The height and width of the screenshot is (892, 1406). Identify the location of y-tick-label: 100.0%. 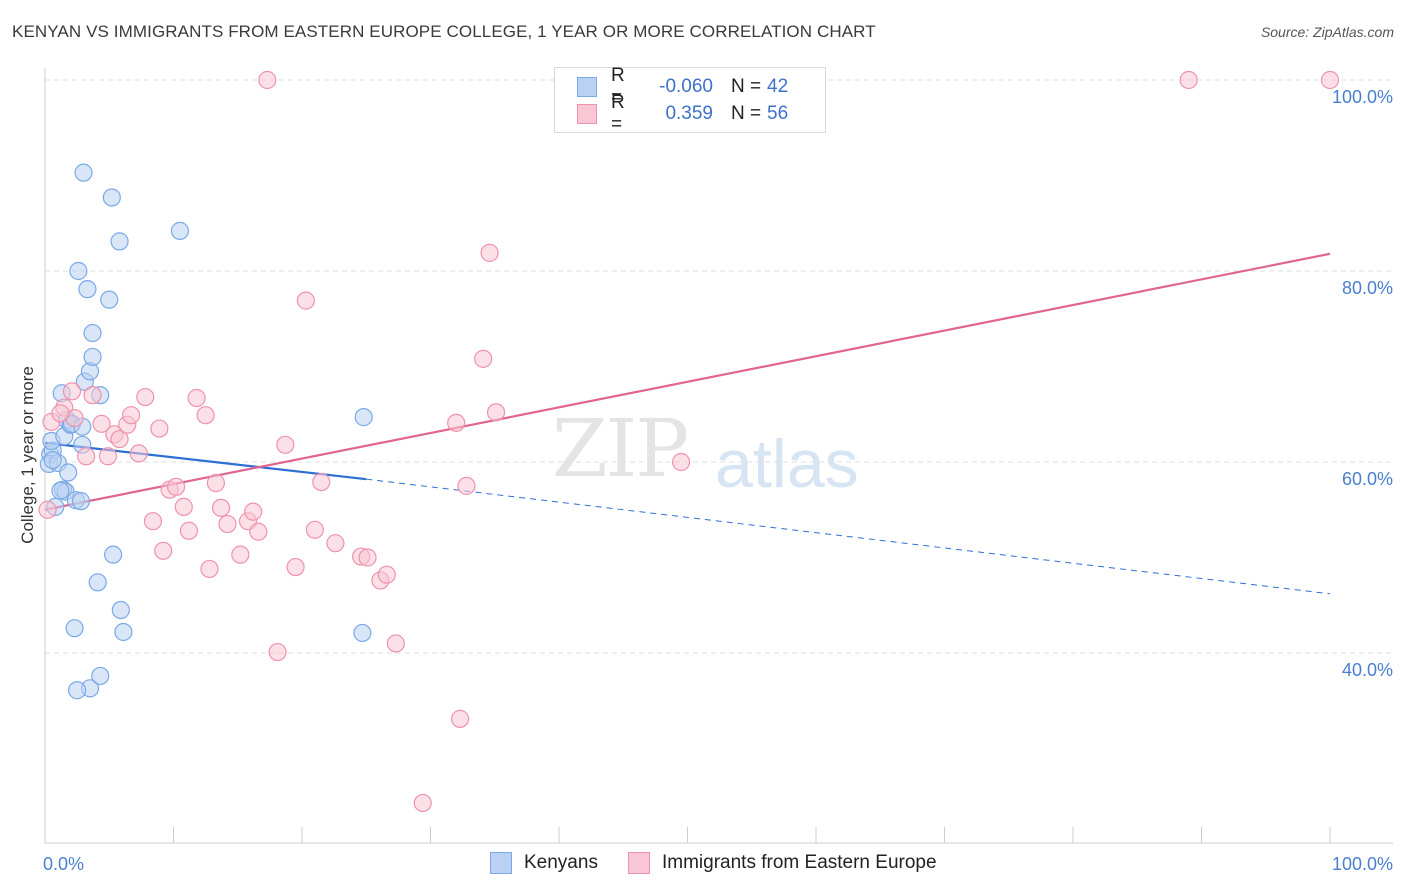
(1362, 97).